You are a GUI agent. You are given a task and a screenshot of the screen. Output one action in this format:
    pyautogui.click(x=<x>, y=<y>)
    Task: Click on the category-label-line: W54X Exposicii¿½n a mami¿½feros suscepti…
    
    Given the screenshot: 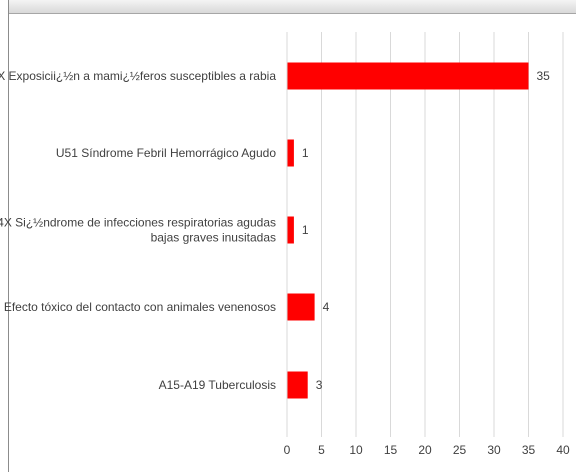 What is the action you would take?
    pyautogui.click(x=138, y=76)
    